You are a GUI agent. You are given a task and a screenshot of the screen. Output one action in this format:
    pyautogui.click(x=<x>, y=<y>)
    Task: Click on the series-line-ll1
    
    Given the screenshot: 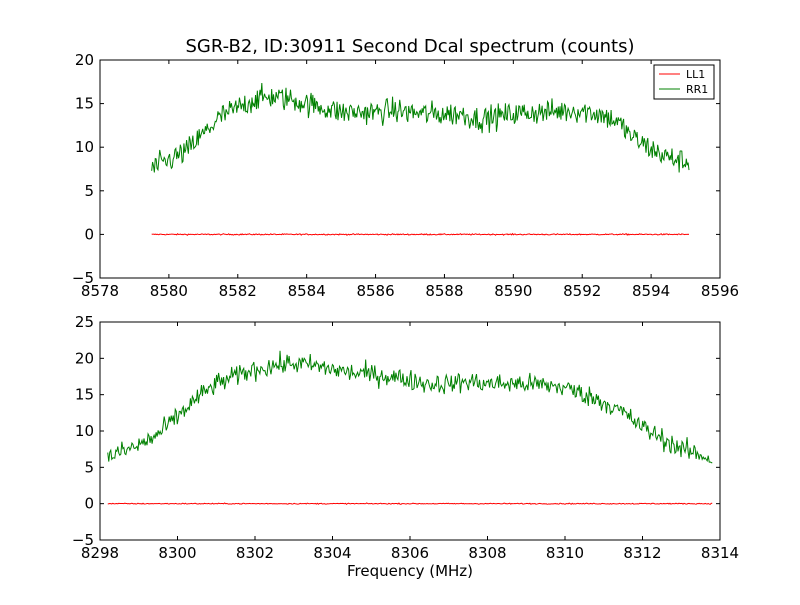 What is the action you would take?
    pyautogui.click(x=420, y=234)
    